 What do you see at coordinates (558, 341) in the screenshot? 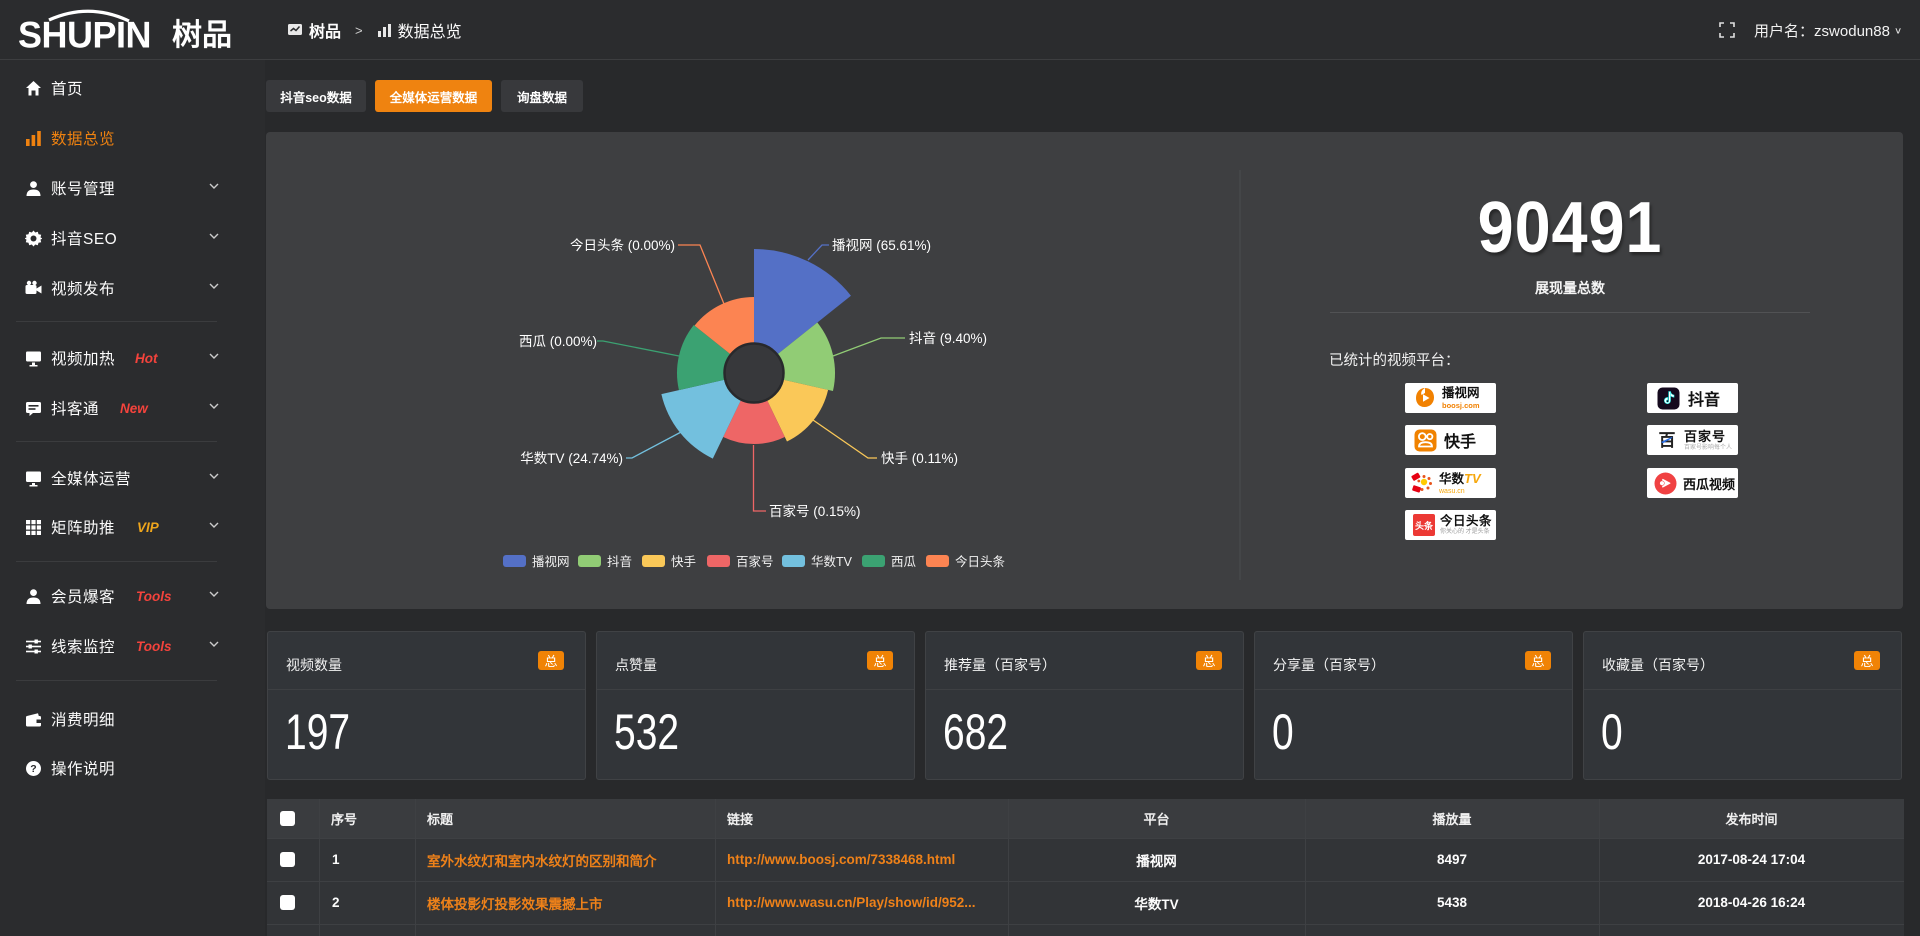
I see `svg-text: 西瓜 (0.00%)` at bounding box center [558, 341].